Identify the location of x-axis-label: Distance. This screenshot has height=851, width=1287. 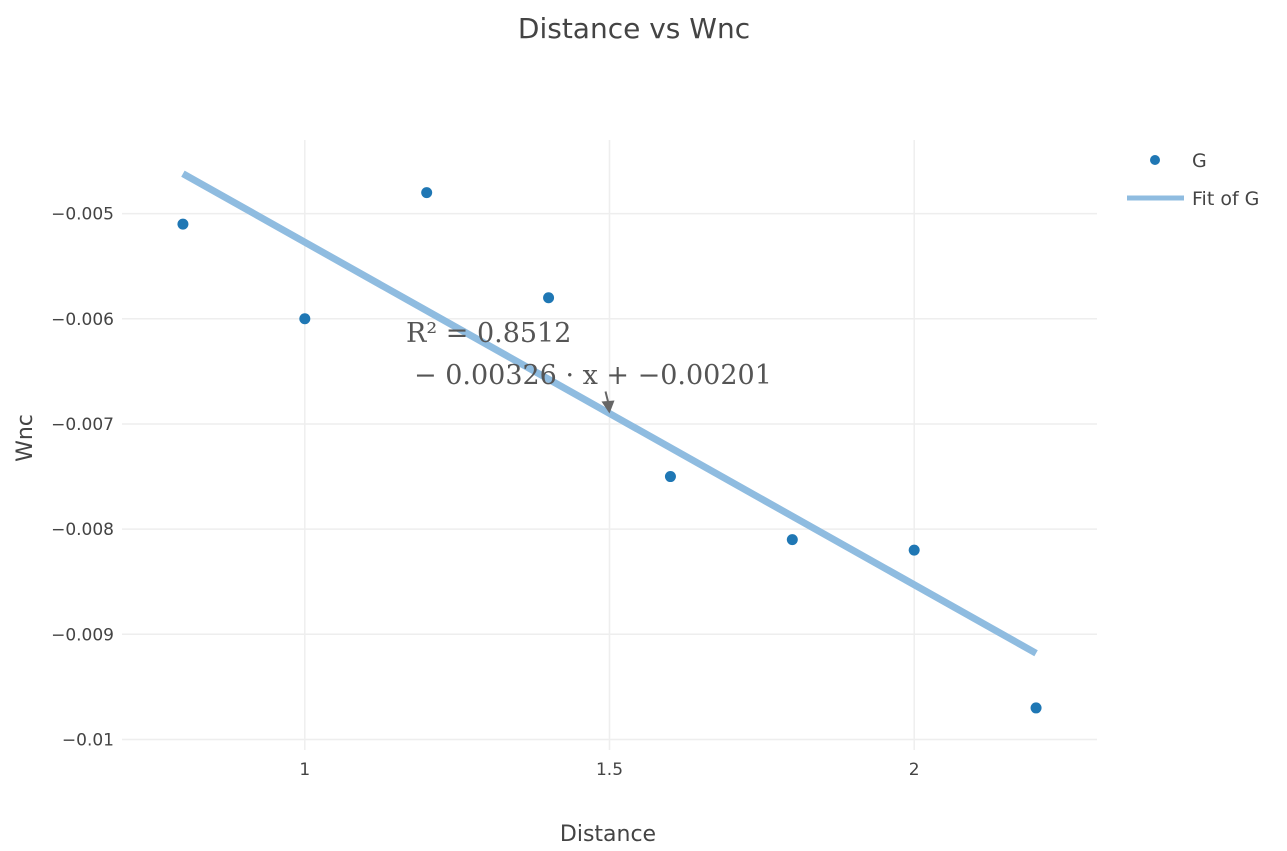
(608, 834).